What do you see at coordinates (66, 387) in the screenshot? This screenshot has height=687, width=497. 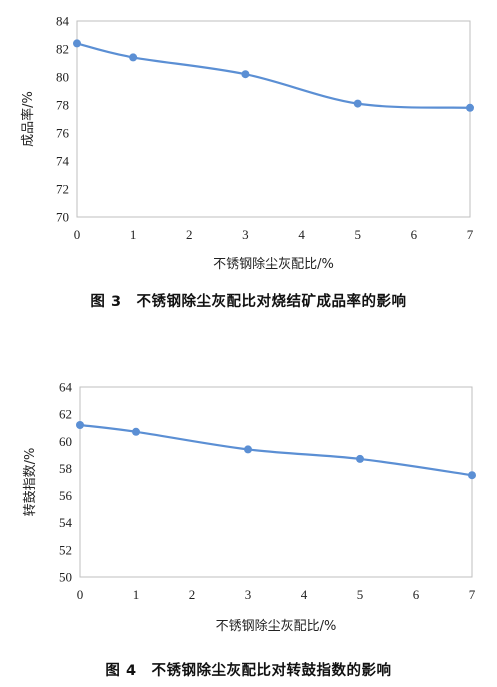 I see `y-tick-label: 64` at bounding box center [66, 387].